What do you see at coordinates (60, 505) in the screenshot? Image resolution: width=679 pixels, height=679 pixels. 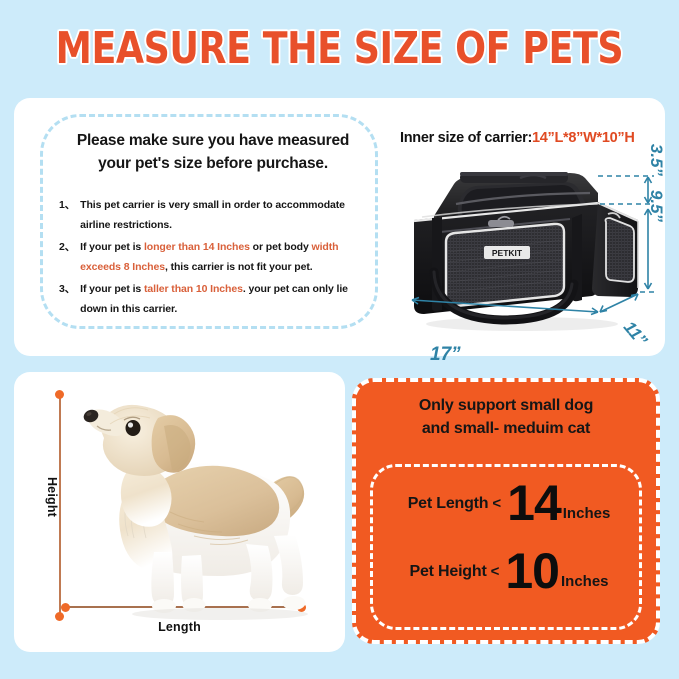 I see `height-measure-line` at bounding box center [60, 505].